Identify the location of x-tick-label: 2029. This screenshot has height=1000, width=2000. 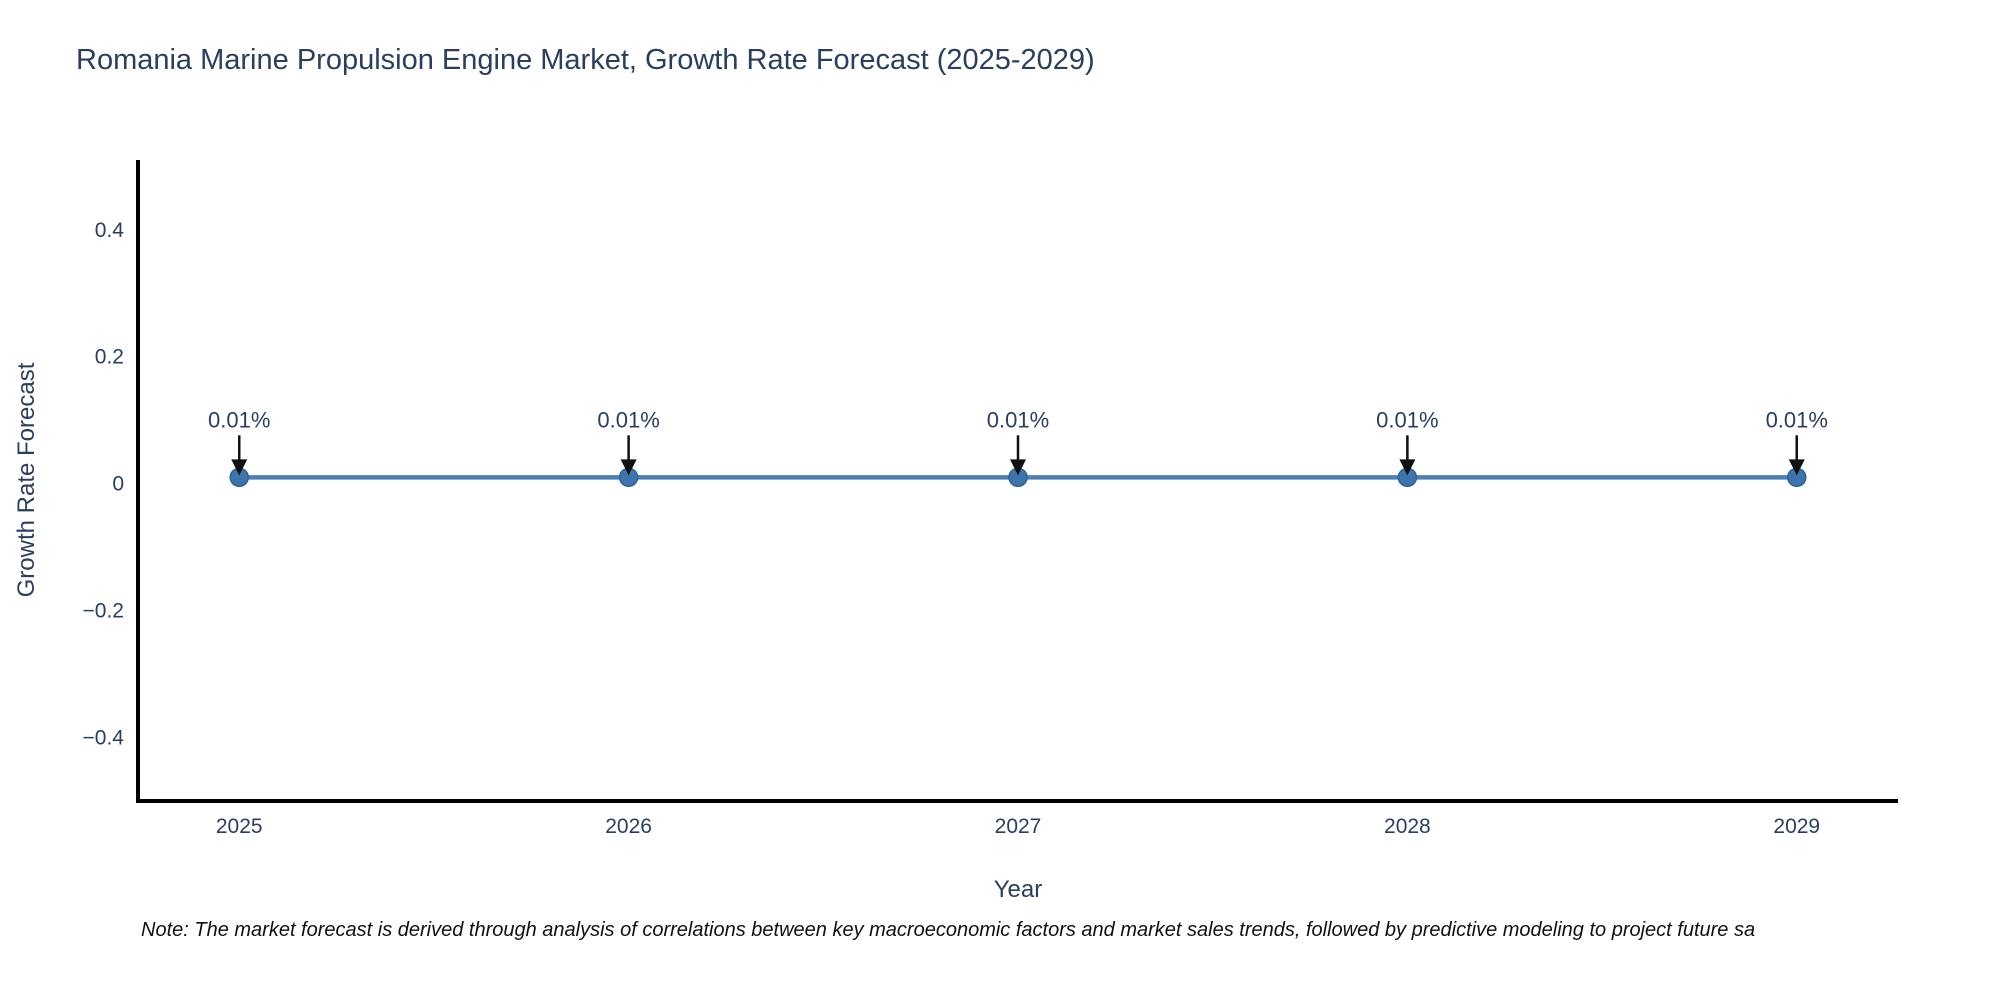
(1796, 826).